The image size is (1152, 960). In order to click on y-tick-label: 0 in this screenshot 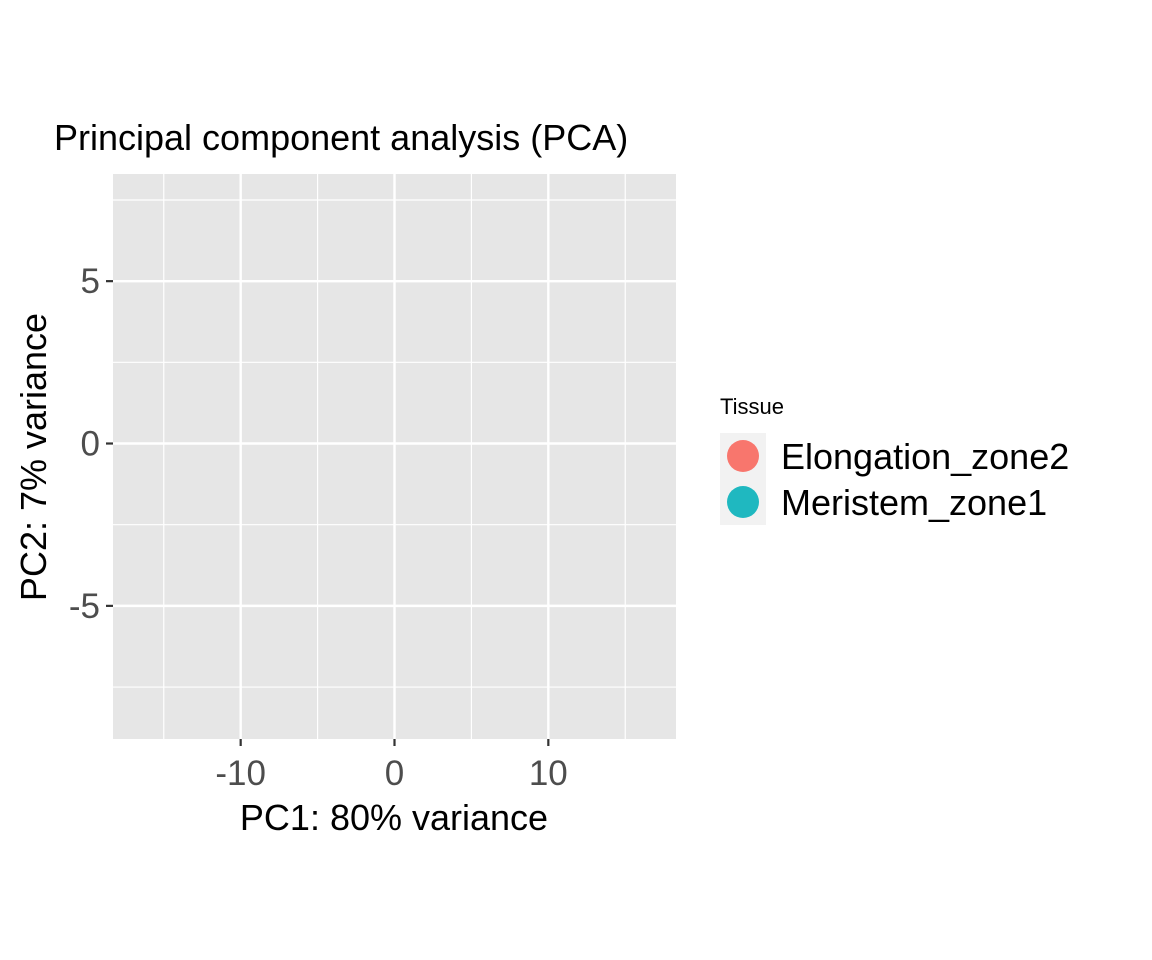, I will do `click(90, 444)`.